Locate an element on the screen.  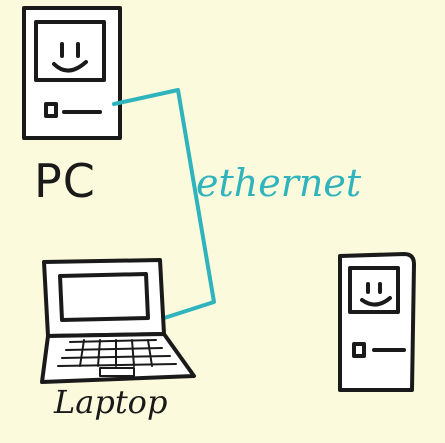
pc-label: PC is located at coordinates (65, 181).